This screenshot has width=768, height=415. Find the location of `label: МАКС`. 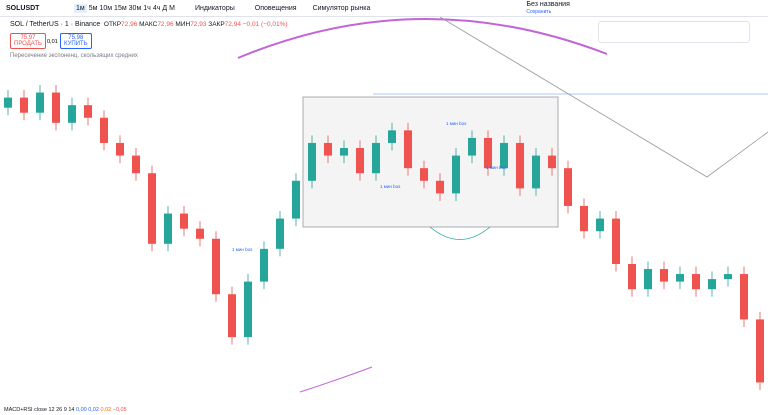

label: МАКС is located at coordinates (148, 24).